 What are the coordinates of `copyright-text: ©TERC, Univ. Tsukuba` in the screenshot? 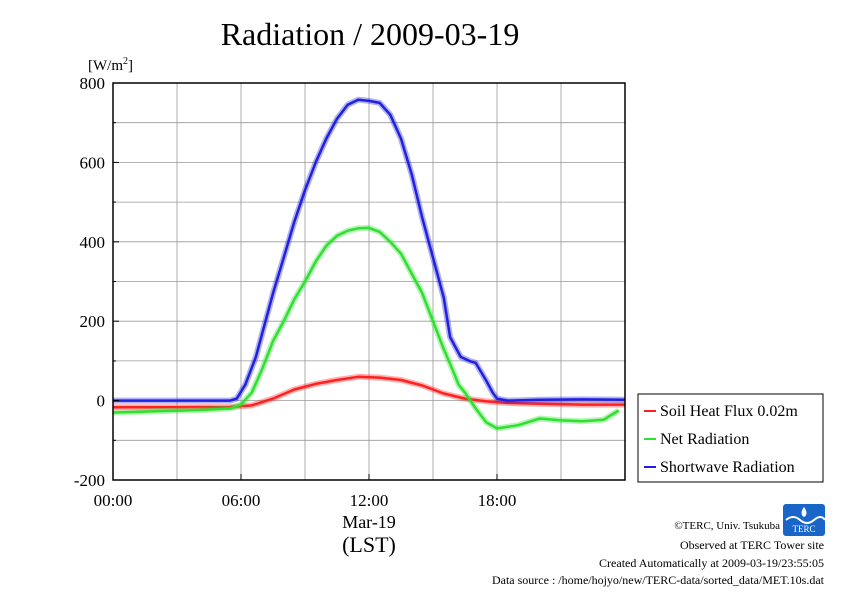 It's located at (727, 526).